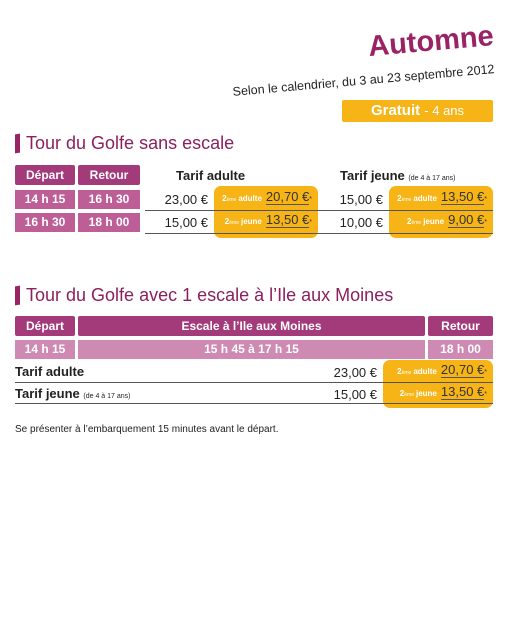  What do you see at coordinates (251, 349) in the screenshot?
I see `cell: 15 h 45 à 17 h 15` at bounding box center [251, 349].